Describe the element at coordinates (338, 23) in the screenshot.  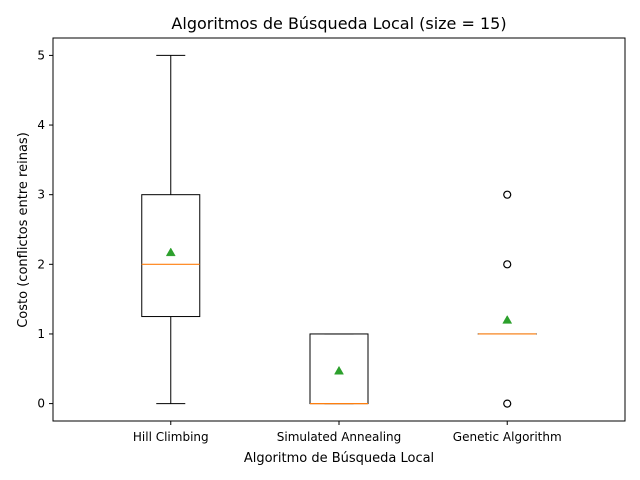
I see `chart-title: Algoritmos de Búsqueda Local (size = 15)` at that location.